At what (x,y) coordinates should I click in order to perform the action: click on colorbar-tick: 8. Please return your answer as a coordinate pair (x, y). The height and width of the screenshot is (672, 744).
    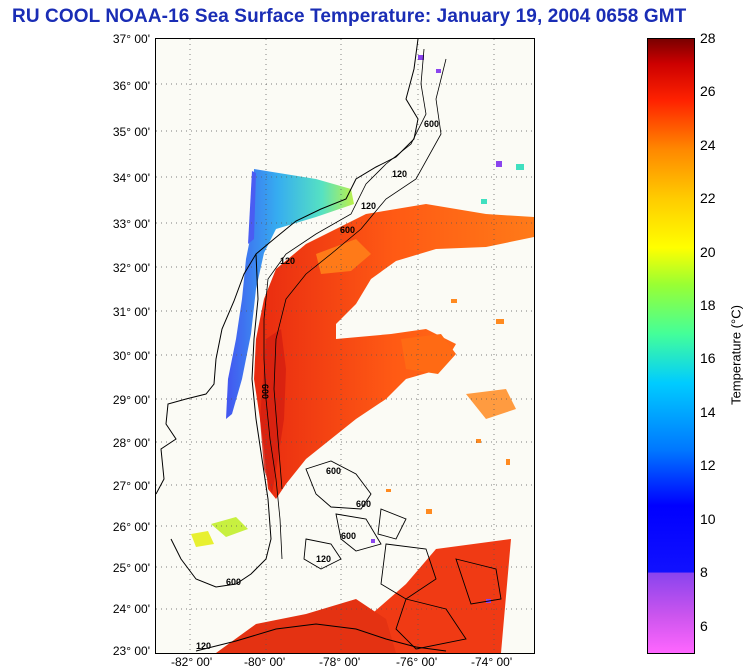
    Looking at the image, I should click on (704, 572).